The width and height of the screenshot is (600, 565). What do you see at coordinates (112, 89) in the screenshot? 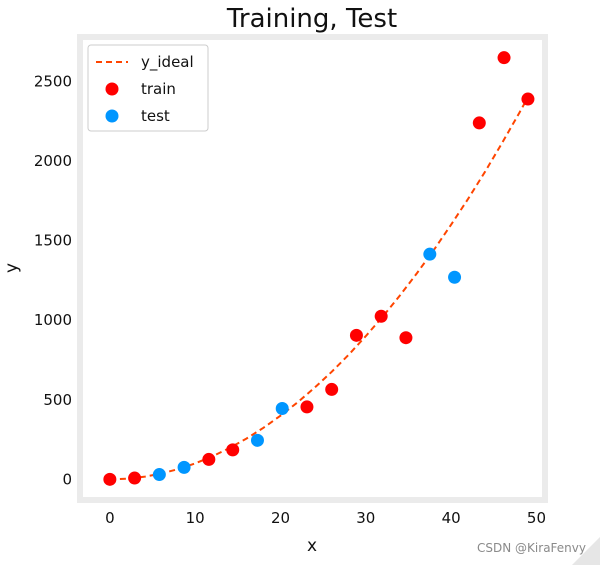
I see `legend-swatch-train` at bounding box center [112, 89].